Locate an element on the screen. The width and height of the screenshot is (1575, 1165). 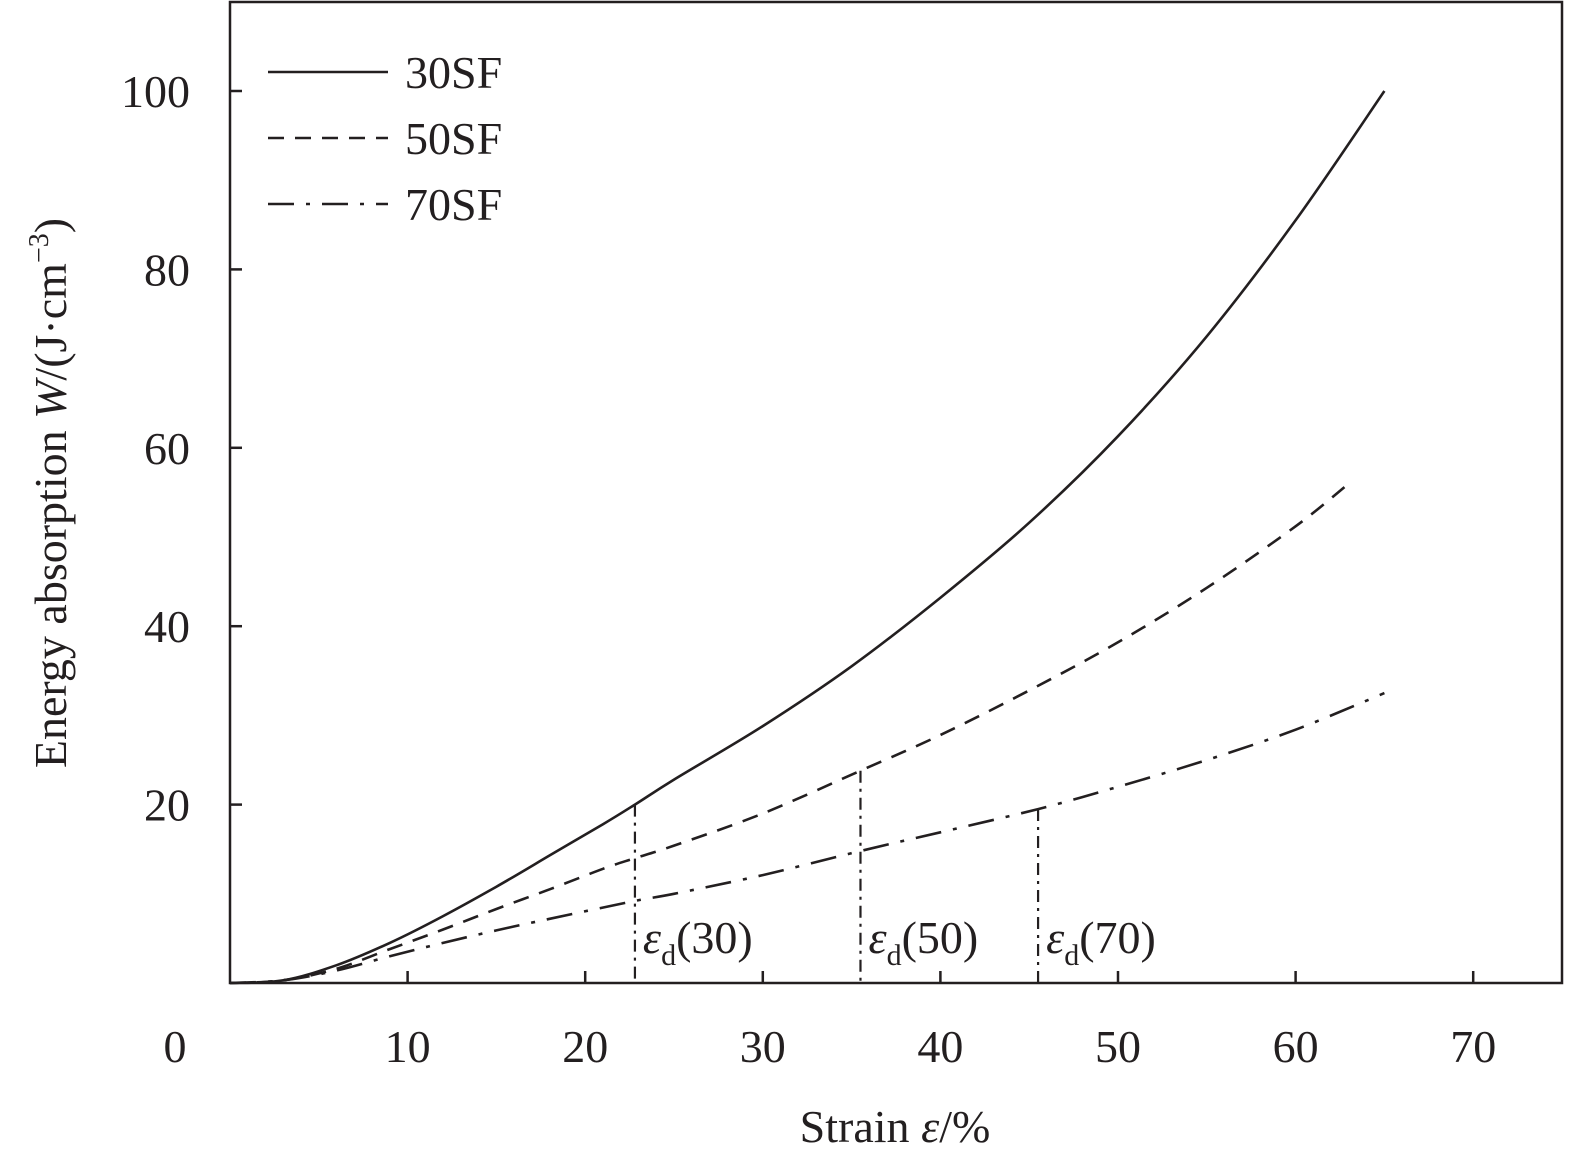
y-tick-label: 20 is located at coordinates (167, 805).